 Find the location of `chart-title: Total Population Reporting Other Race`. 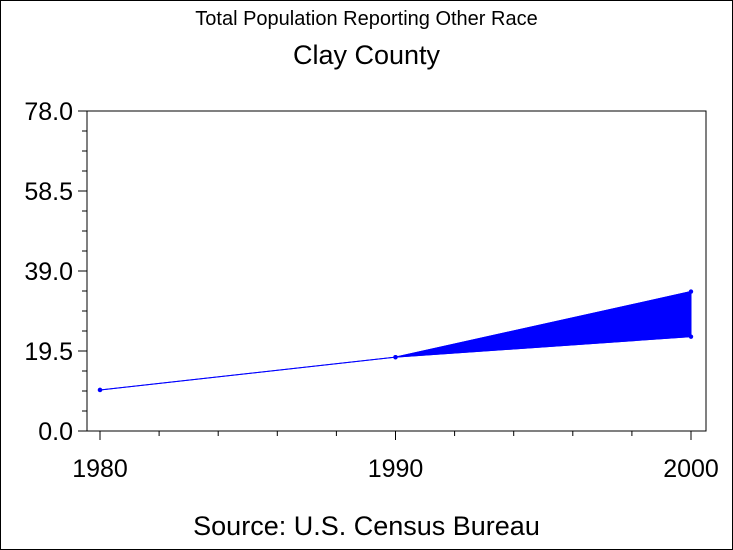

chart-title: Total Population Reporting Other Race is located at coordinates (366, 19).